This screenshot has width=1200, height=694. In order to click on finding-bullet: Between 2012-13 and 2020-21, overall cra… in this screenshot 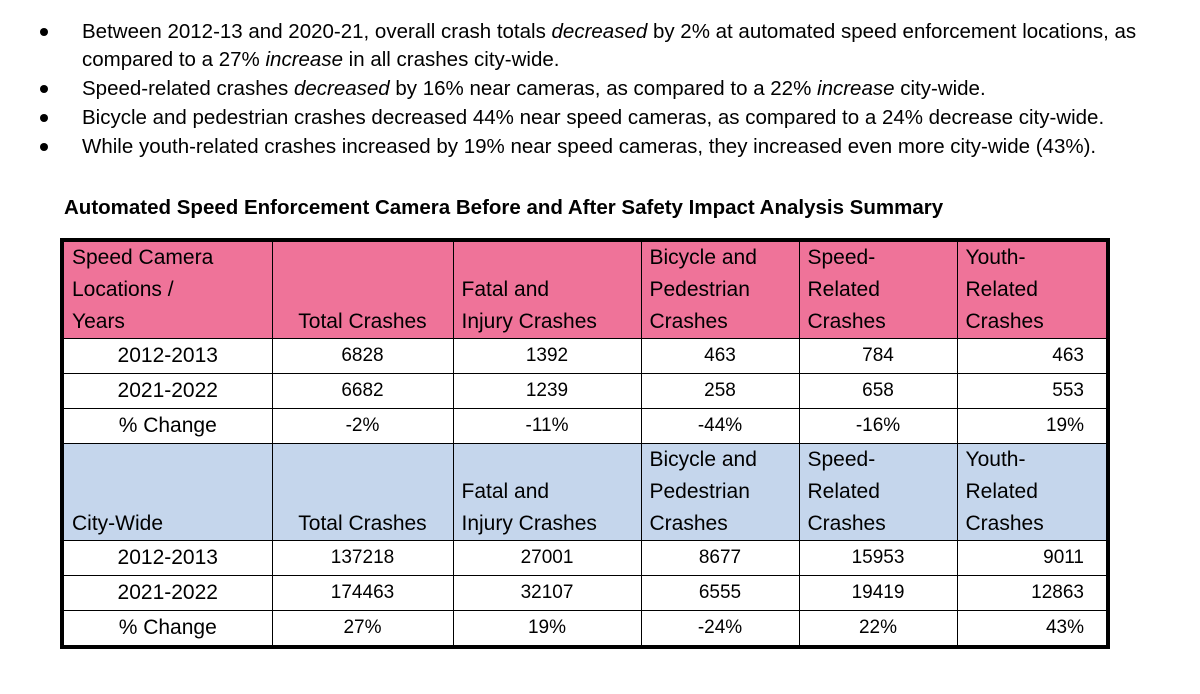, I will do `click(613, 46)`.